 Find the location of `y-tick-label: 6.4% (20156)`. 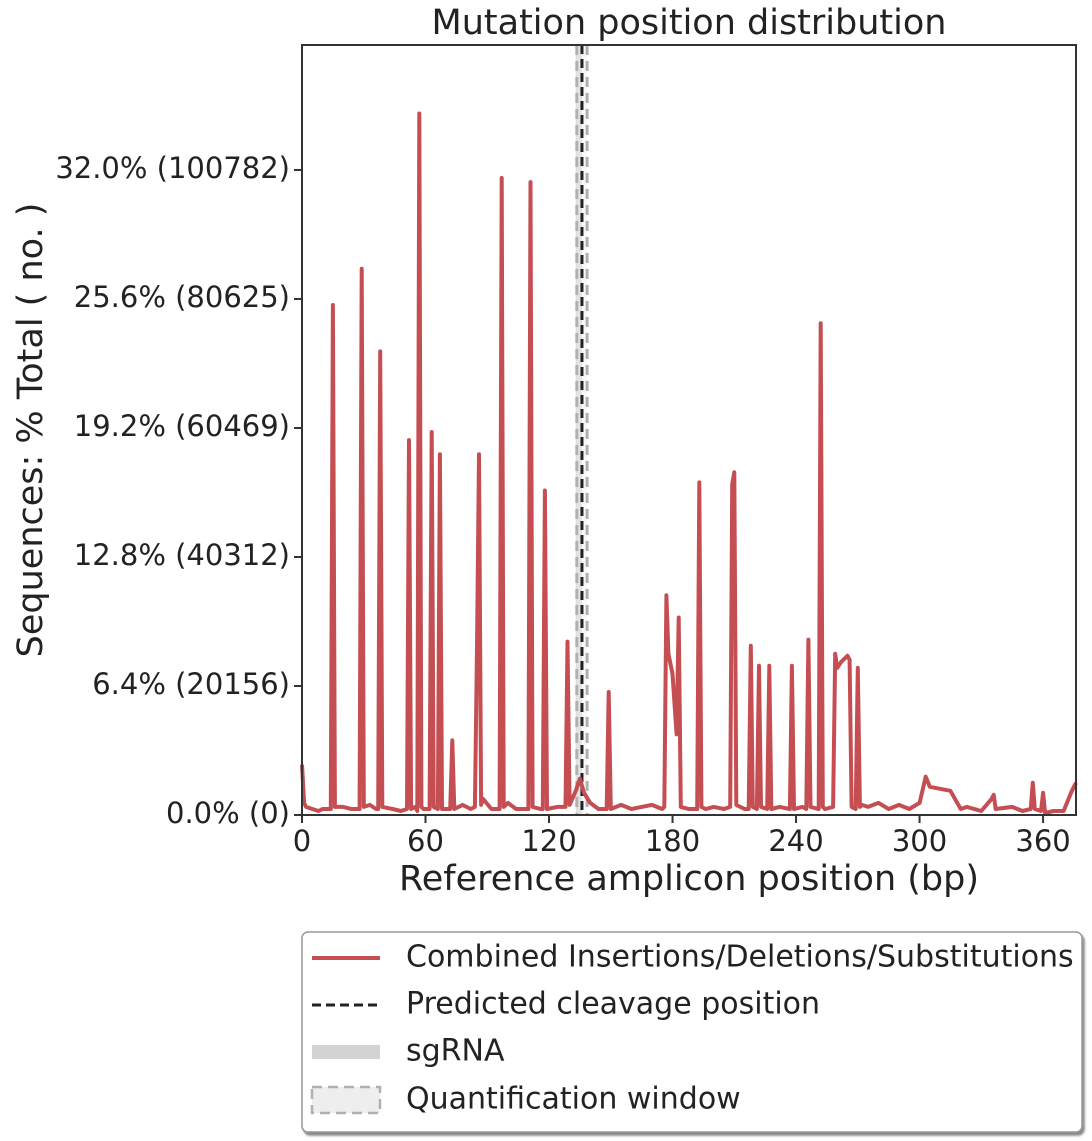

y-tick-label: 6.4% (20156) is located at coordinates (191, 684).